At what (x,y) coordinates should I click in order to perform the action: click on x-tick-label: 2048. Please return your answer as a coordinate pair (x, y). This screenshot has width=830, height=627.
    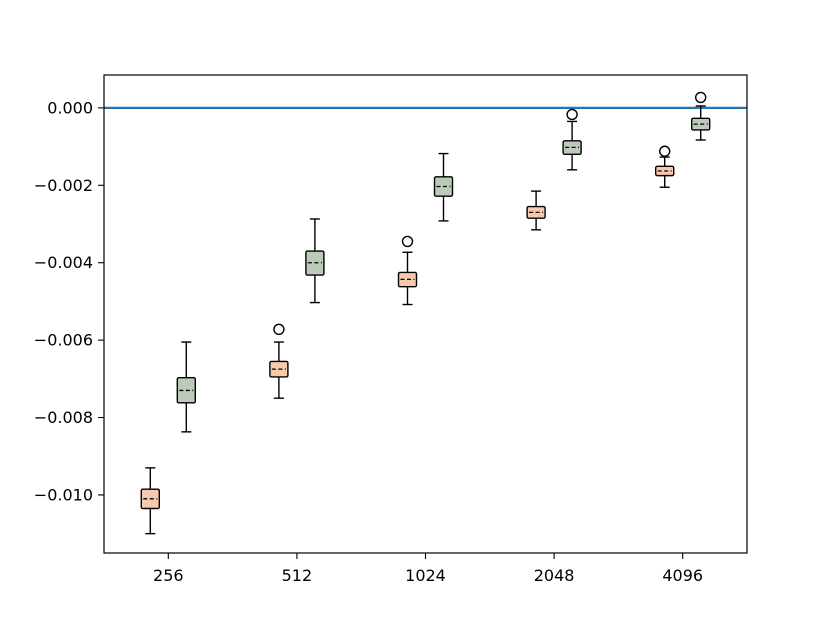
    Looking at the image, I should click on (554, 575).